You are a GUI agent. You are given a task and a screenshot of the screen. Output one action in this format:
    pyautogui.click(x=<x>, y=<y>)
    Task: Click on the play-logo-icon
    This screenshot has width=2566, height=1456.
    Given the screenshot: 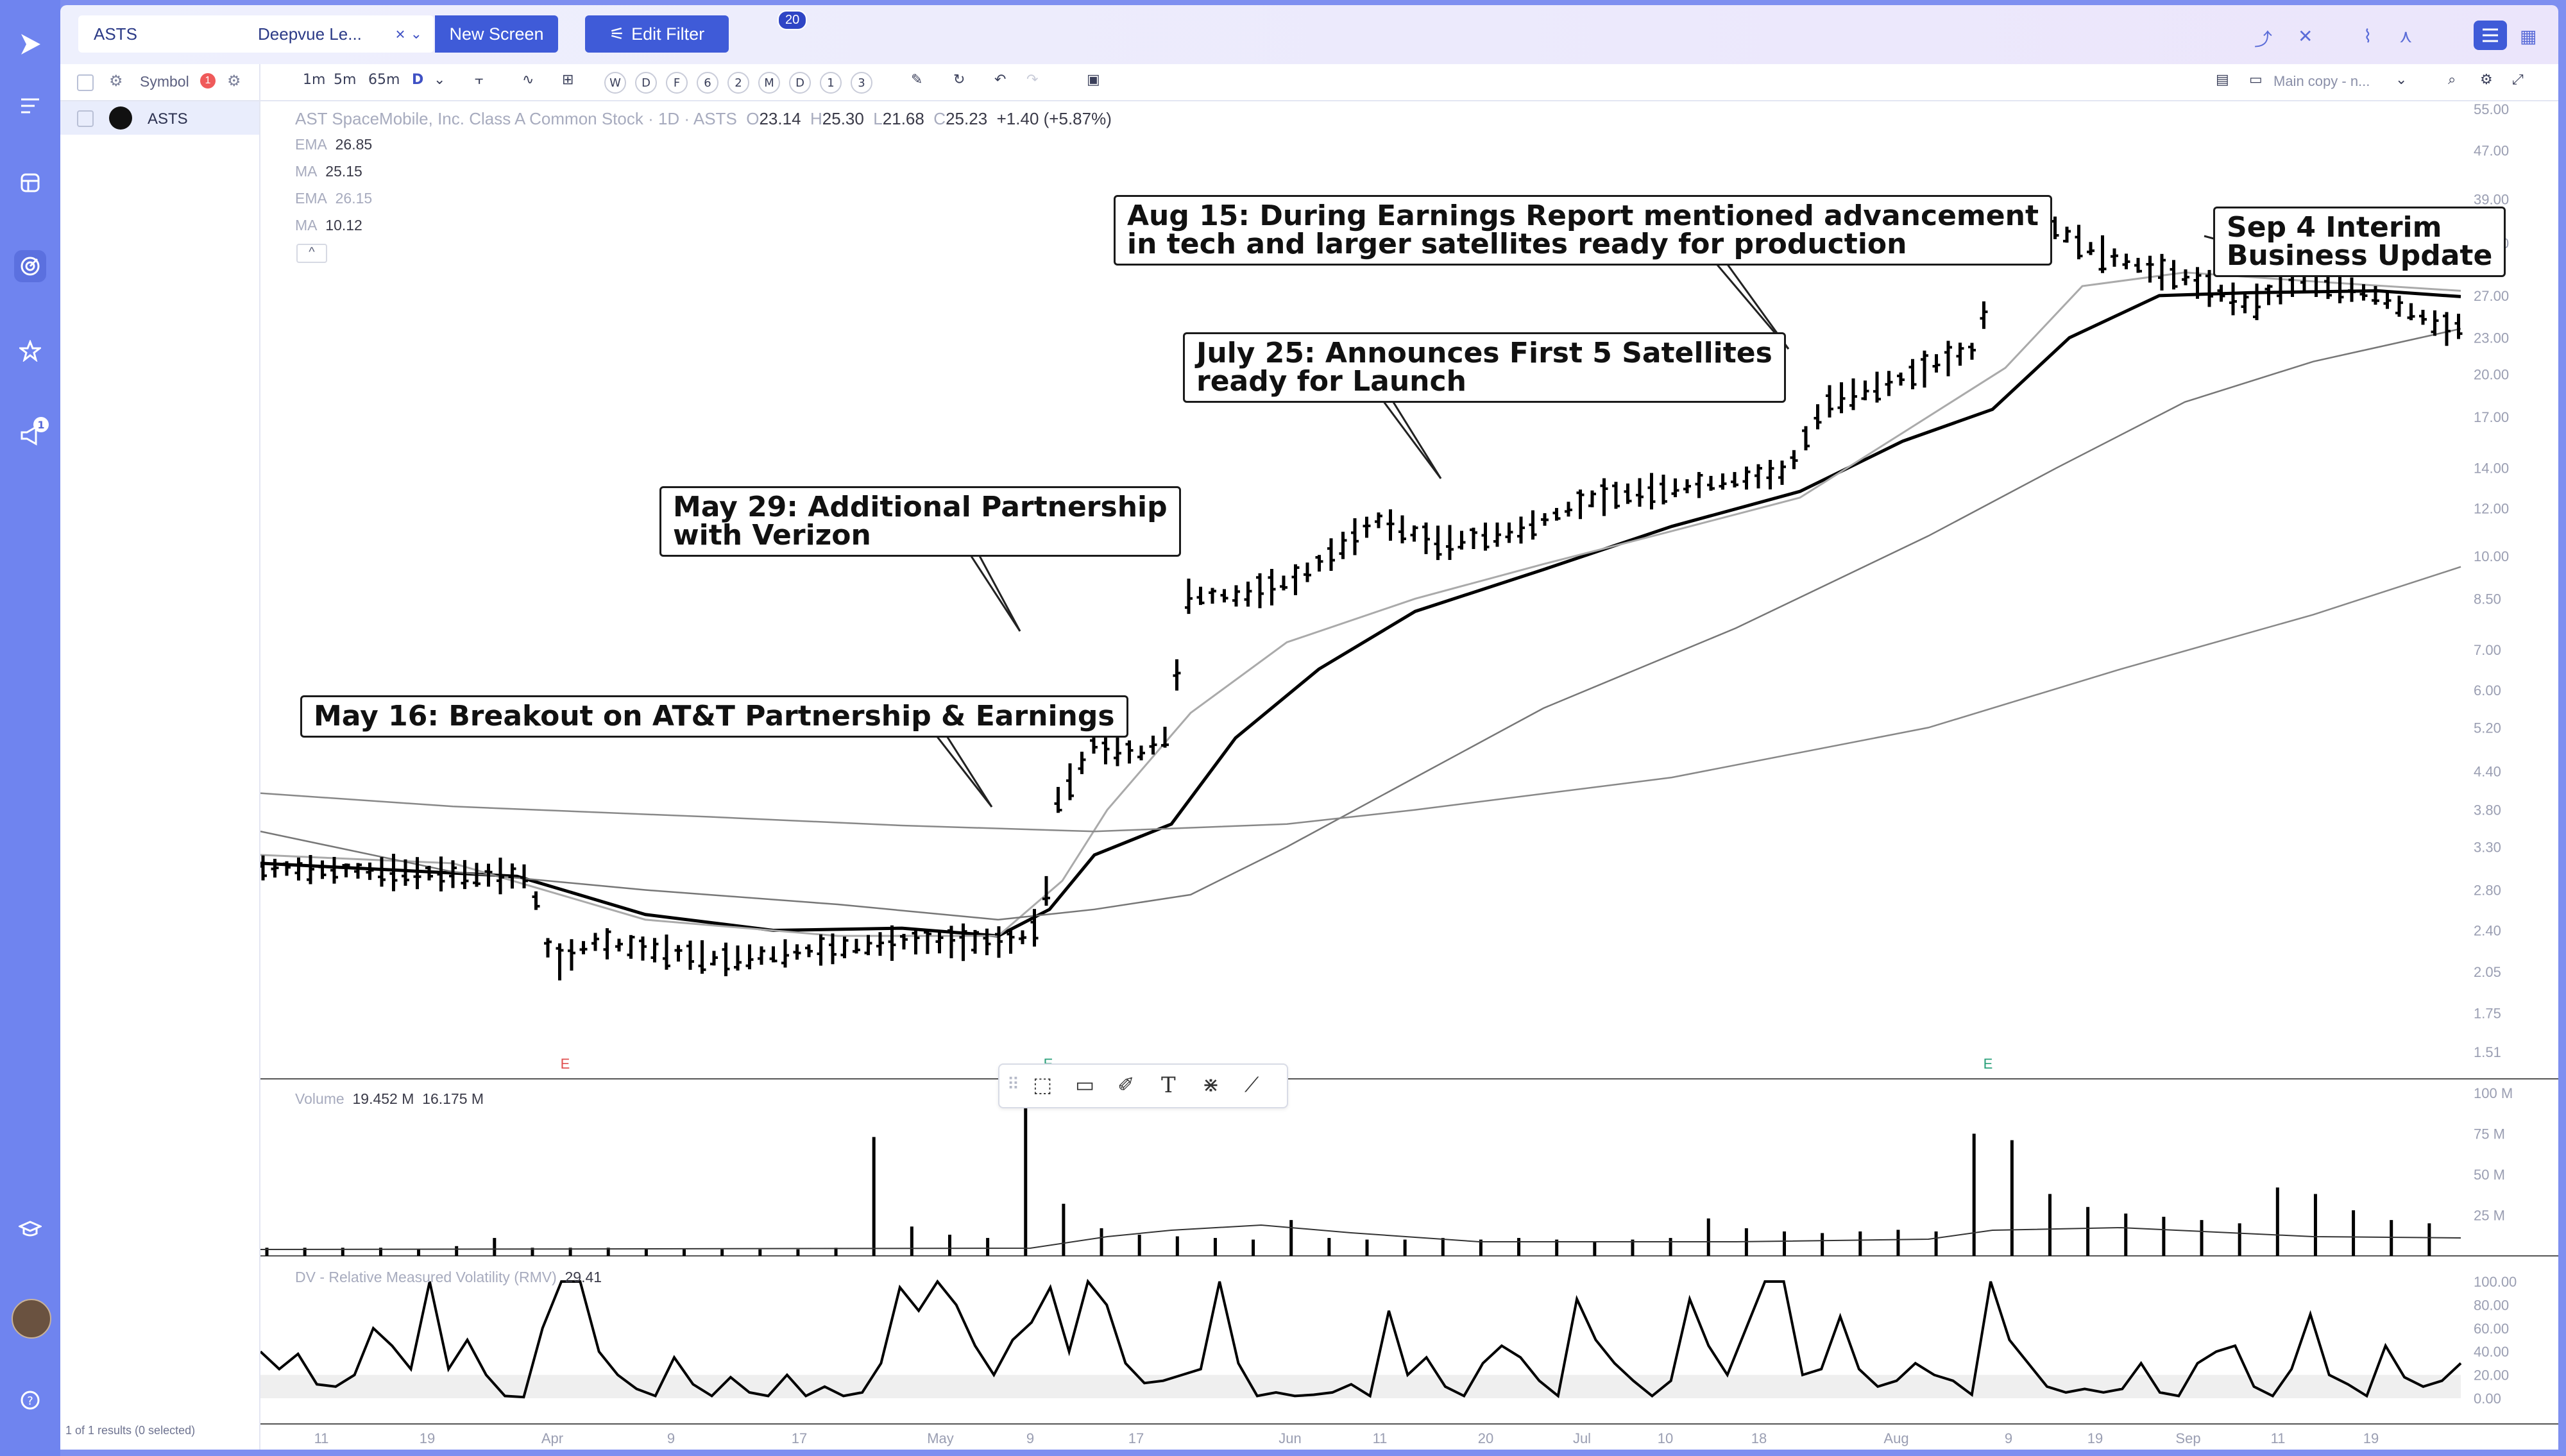 What is the action you would take?
    pyautogui.click(x=30, y=44)
    